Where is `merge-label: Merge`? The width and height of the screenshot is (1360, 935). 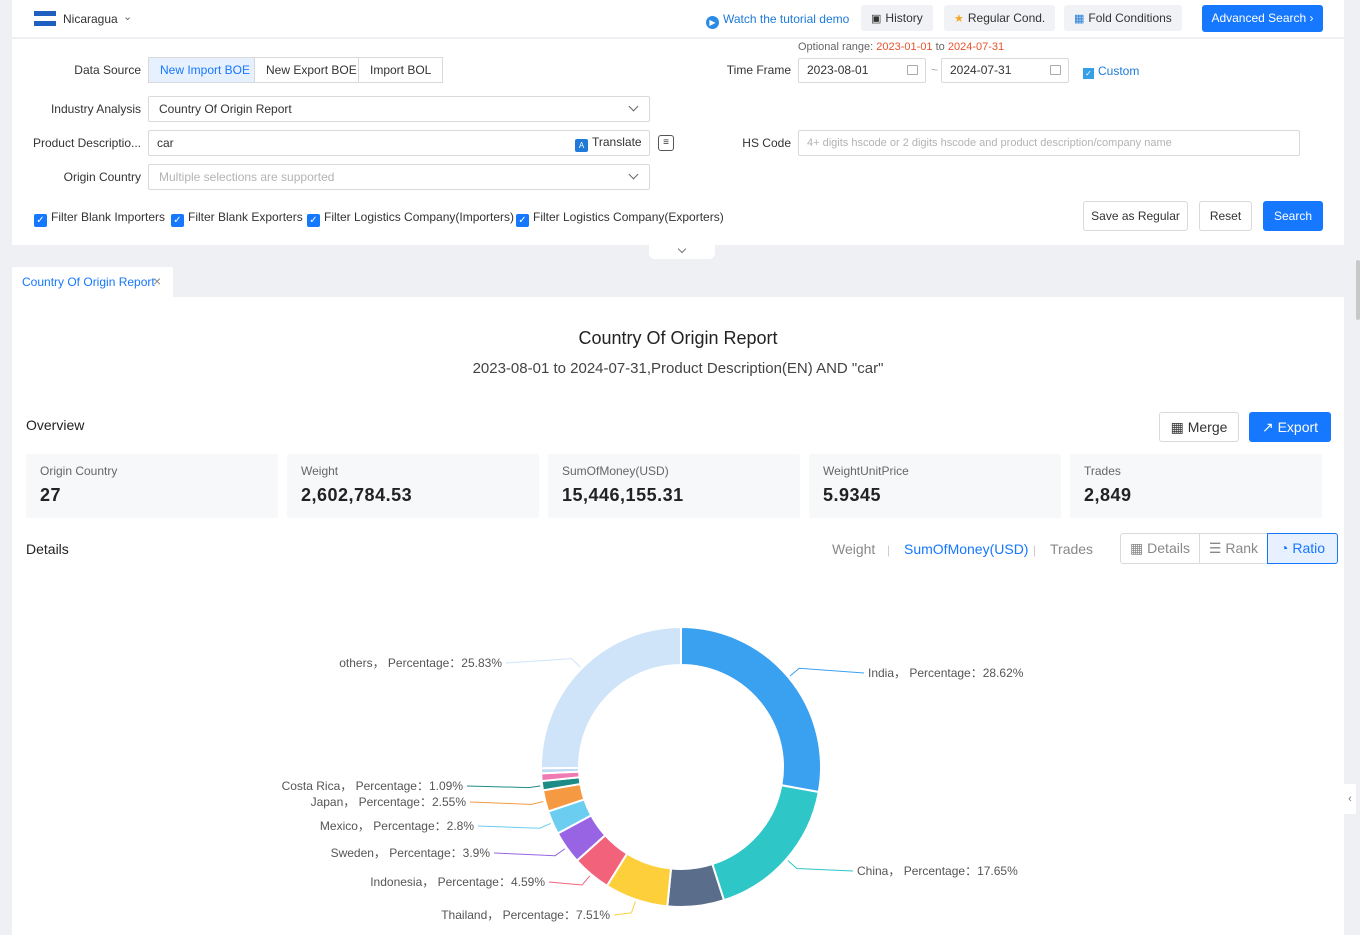
merge-label: Merge is located at coordinates (1207, 427).